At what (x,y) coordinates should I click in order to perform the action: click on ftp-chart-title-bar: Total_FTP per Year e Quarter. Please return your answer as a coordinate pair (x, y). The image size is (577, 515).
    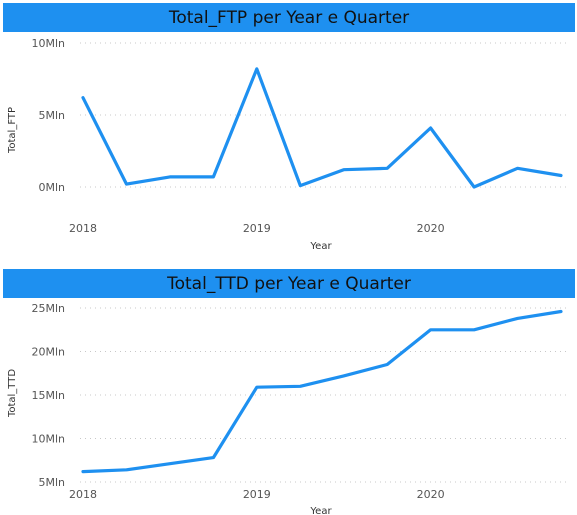
    Looking at the image, I should click on (289, 17).